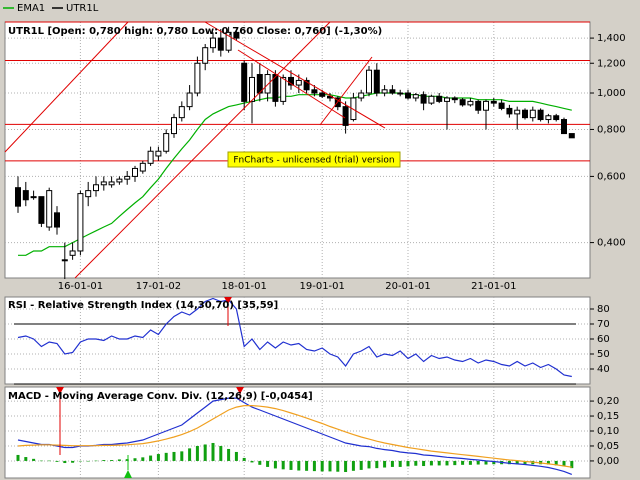  Describe the element at coordinates (611, 63) in the screenshot. I see `y-tick-label: 1,200` at that location.